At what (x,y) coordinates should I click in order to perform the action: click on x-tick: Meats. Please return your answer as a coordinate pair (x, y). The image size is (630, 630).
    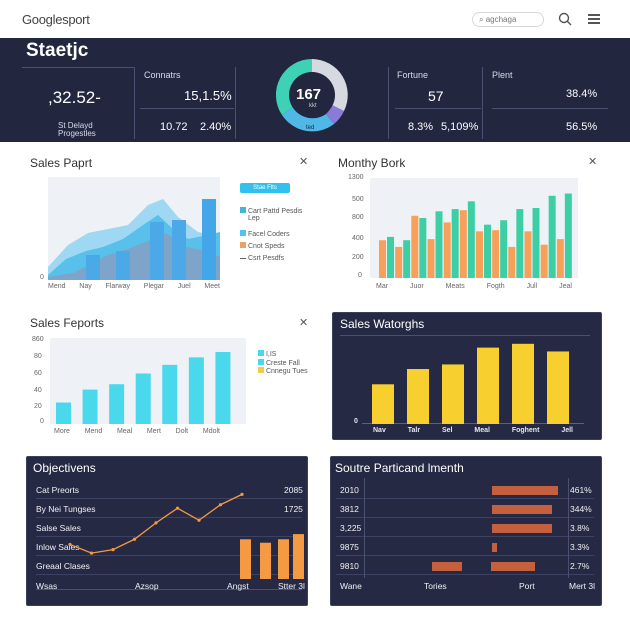
    Looking at the image, I should click on (455, 286).